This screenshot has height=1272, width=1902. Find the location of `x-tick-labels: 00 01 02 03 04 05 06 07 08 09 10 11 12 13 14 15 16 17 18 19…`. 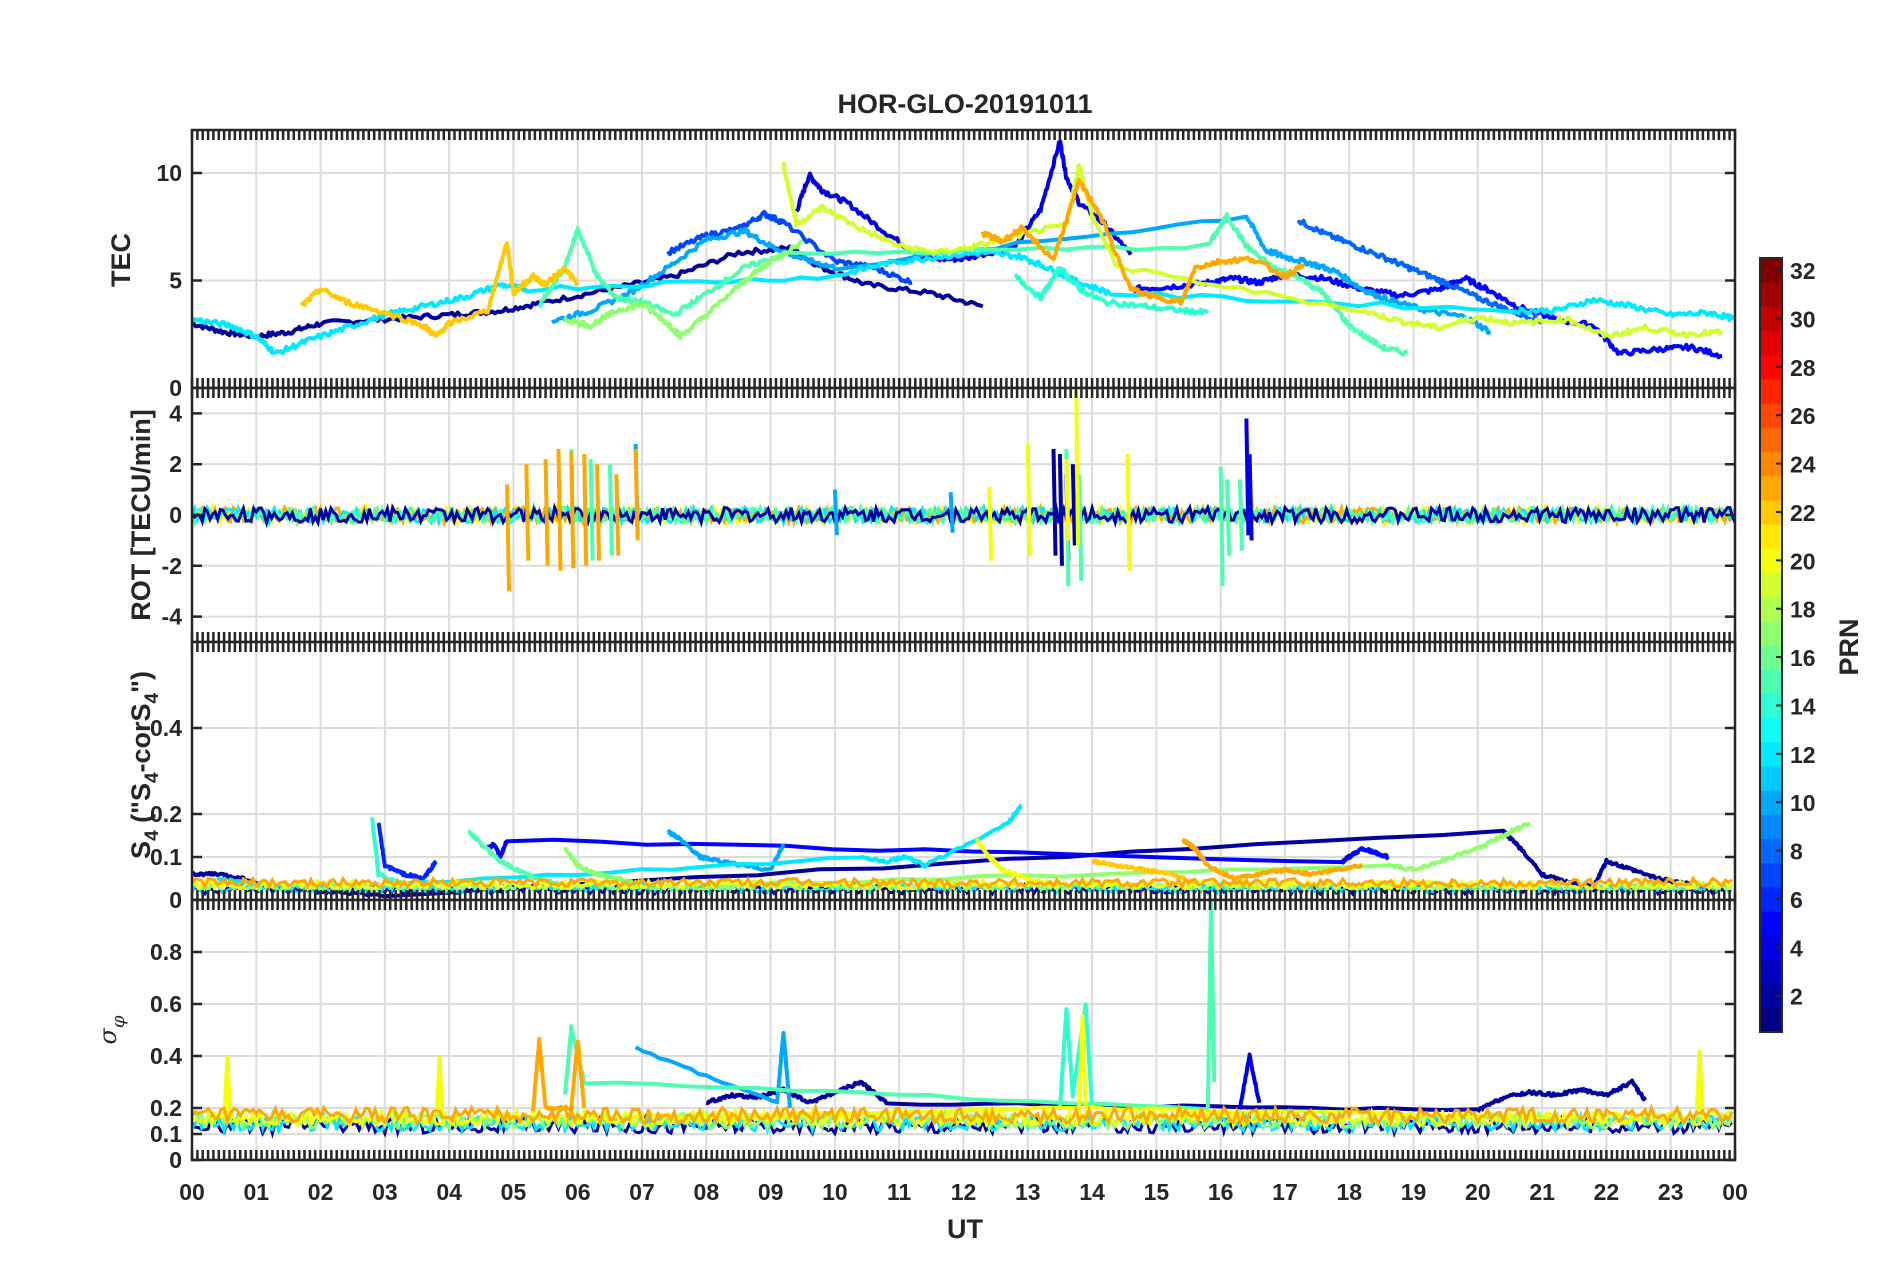

x-tick-labels: 00 01 02 03 04 05 06 07 08 09 10 11 12 13 14 15 16 17 18 19… is located at coordinates (963, 1192).